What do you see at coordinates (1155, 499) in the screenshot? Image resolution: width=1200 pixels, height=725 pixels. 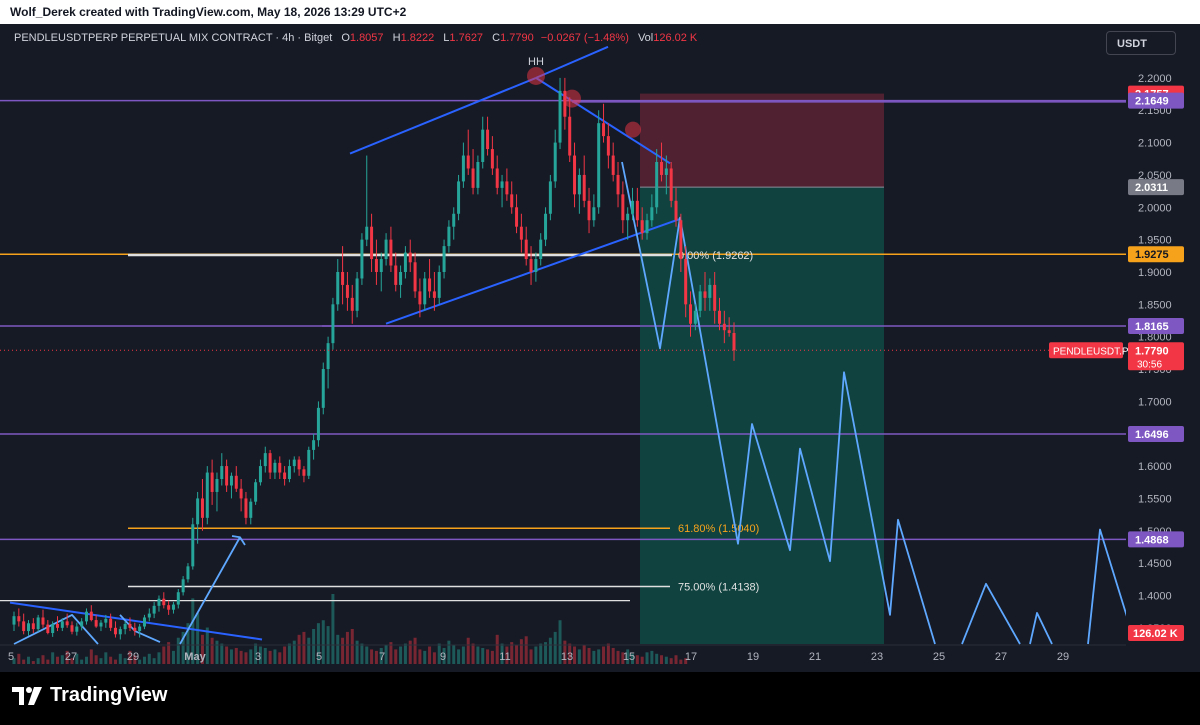 I see `y-tick-label: 1.5500` at bounding box center [1155, 499].